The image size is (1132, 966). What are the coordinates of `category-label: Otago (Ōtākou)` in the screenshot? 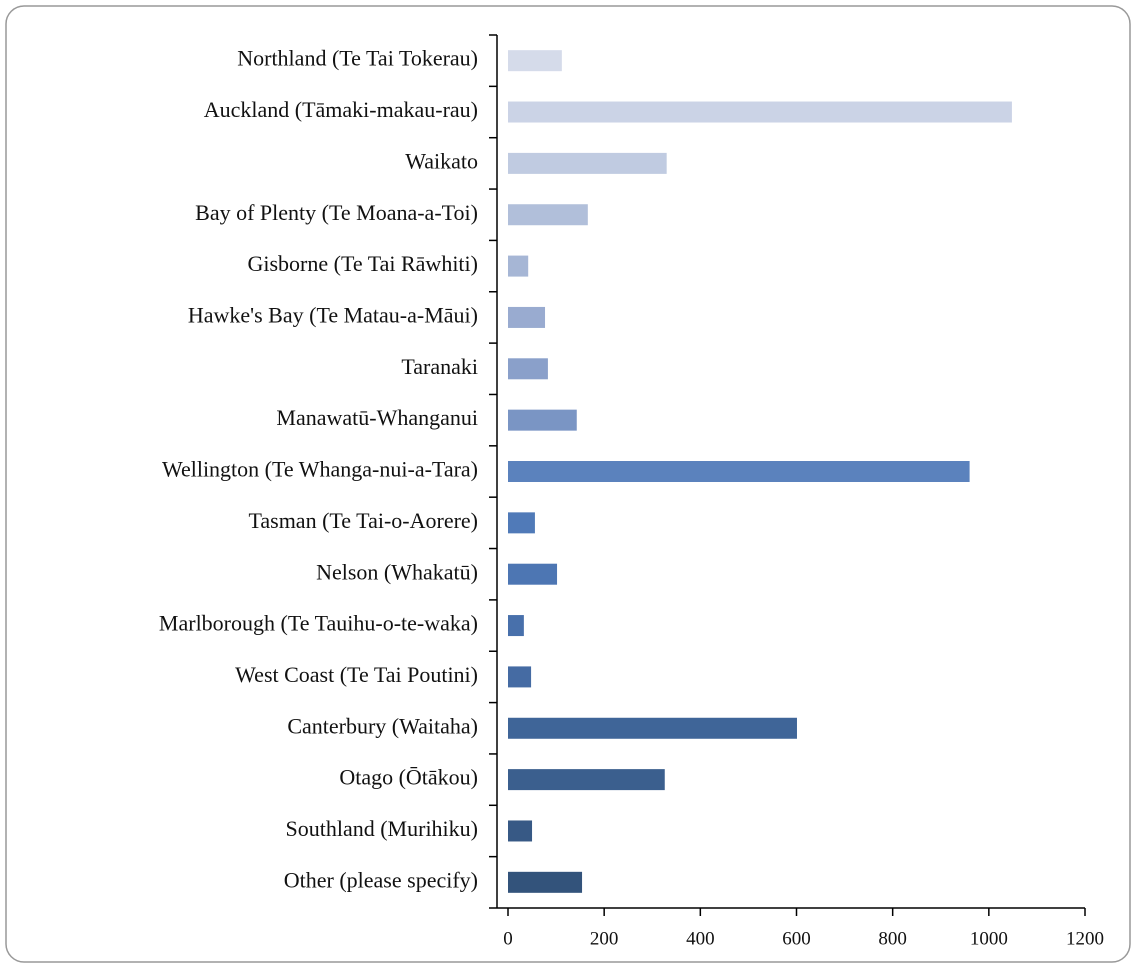 It's located at (408, 777).